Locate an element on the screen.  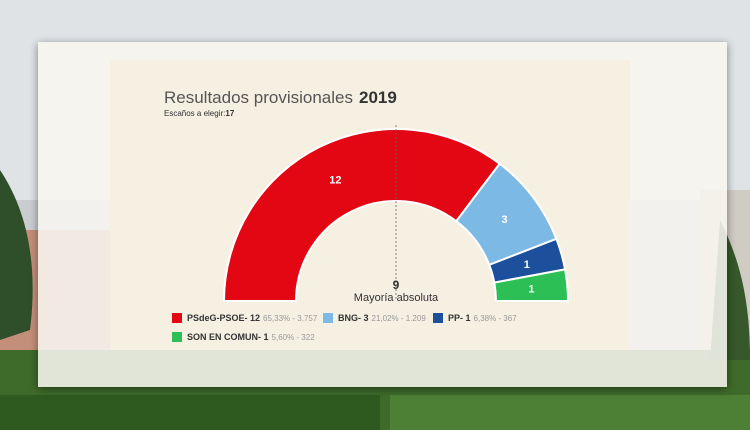
chart-title: Resultados provisionales 2019 is located at coordinates (280, 98).